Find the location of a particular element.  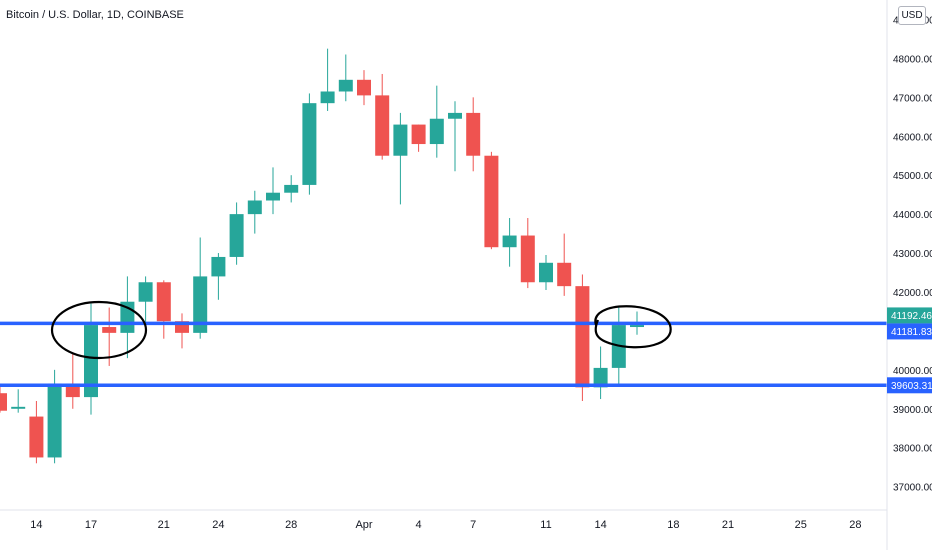

price-label-tag: 39603.31 is located at coordinates (909, 385).